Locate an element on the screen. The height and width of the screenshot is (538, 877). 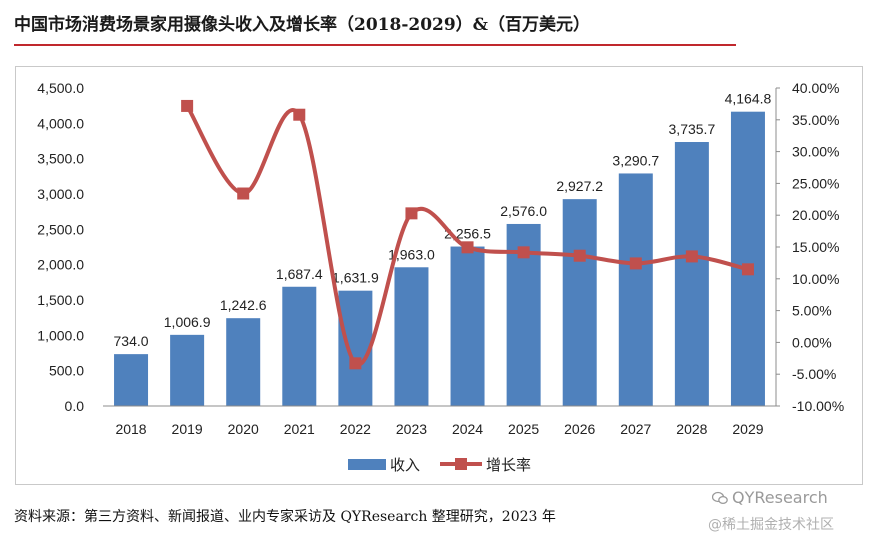
left-axis-tick-label: 2,500.0 is located at coordinates (60, 229).